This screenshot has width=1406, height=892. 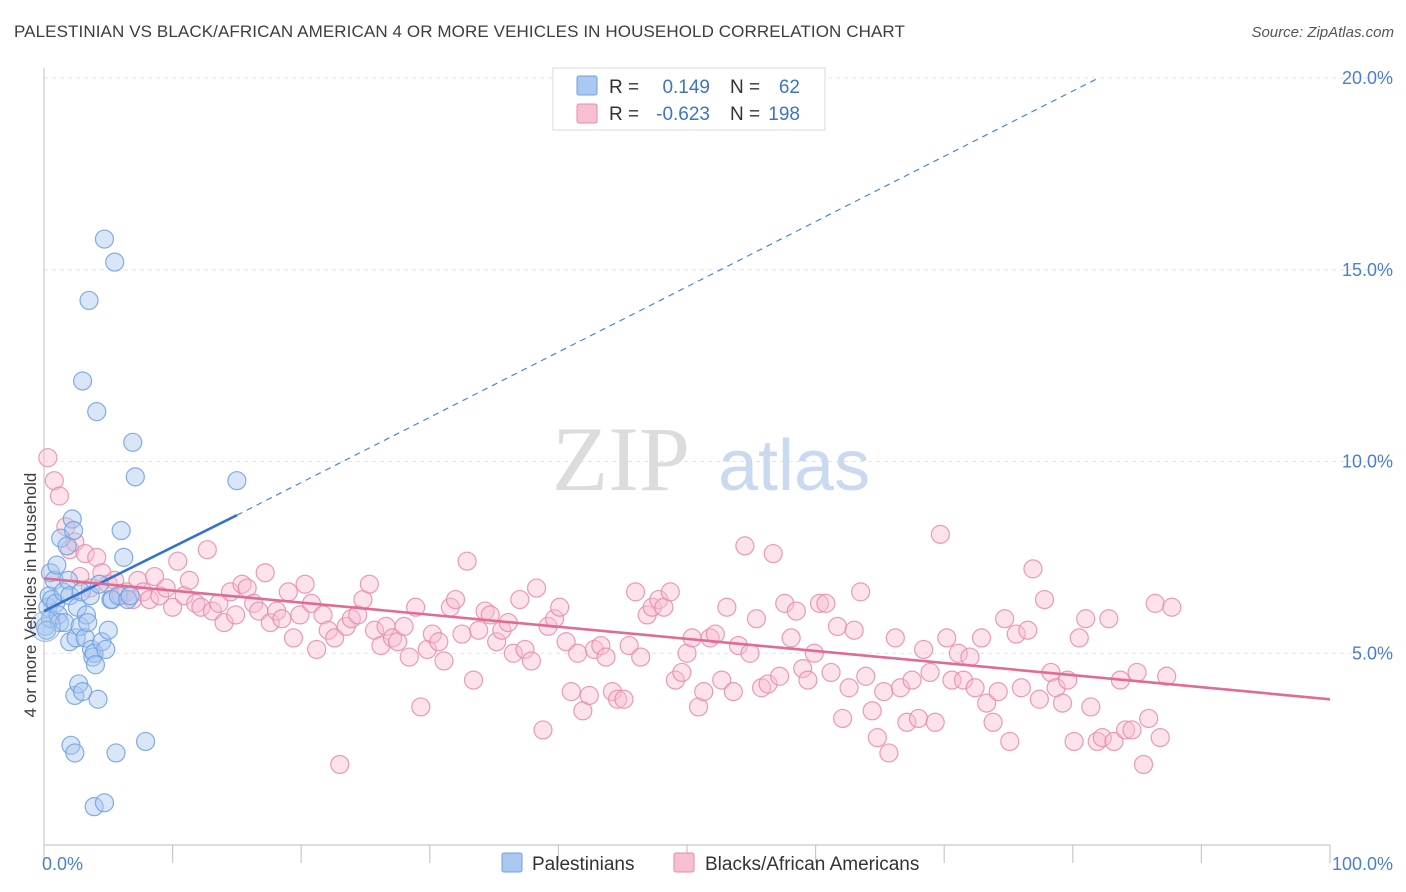 What do you see at coordinates (587, 85) in the screenshot?
I see `legend-swatch-palestinians` at bounding box center [587, 85].